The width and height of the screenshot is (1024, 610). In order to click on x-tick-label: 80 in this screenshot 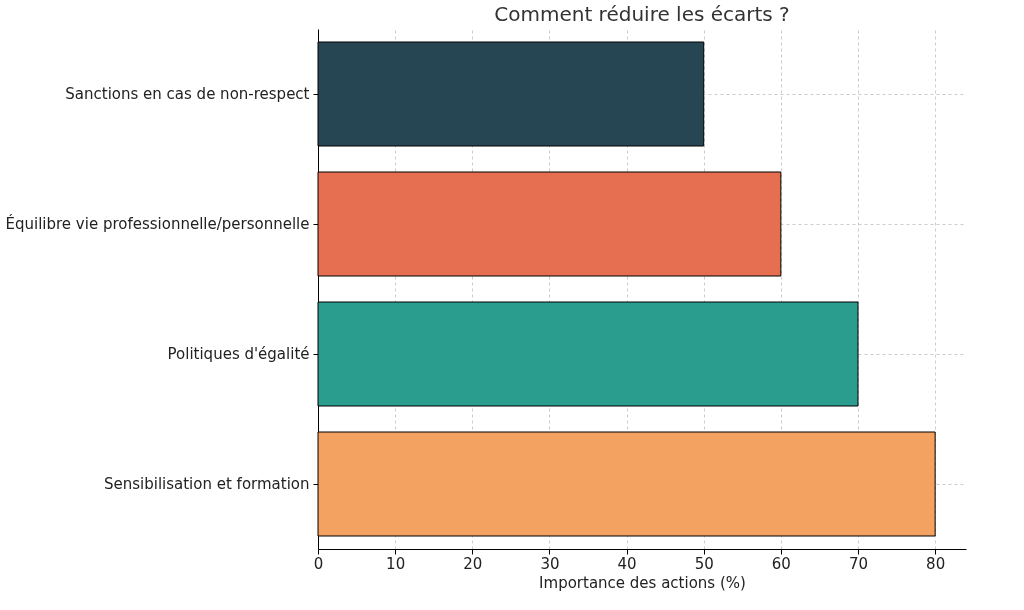, I will do `click(936, 563)`.